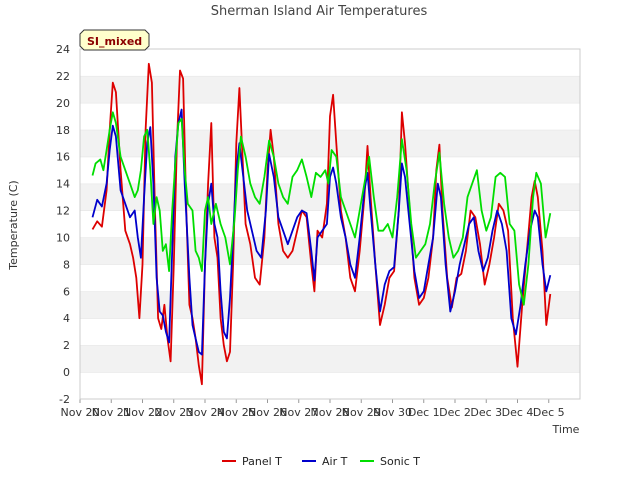 This screenshot has height=480, width=640. What do you see at coordinates (66, 318) in the screenshot?
I see `y-tick-label: 4` at bounding box center [66, 318].